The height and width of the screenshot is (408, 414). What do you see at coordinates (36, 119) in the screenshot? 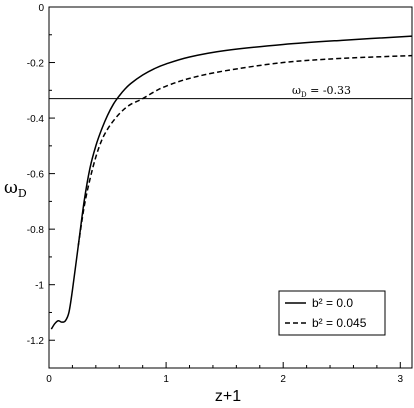
I see `y-tick-label: -0.4` at bounding box center [36, 119].